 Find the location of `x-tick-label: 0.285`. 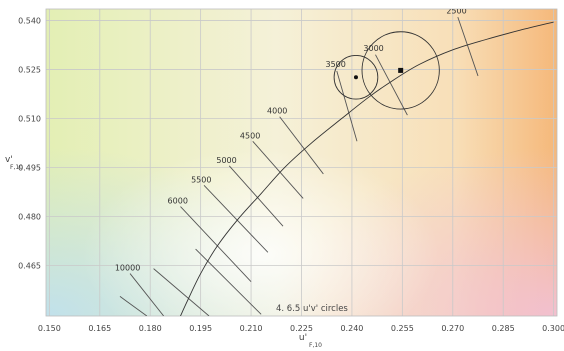

x-tick-label: 0.285 is located at coordinates (503, 328).